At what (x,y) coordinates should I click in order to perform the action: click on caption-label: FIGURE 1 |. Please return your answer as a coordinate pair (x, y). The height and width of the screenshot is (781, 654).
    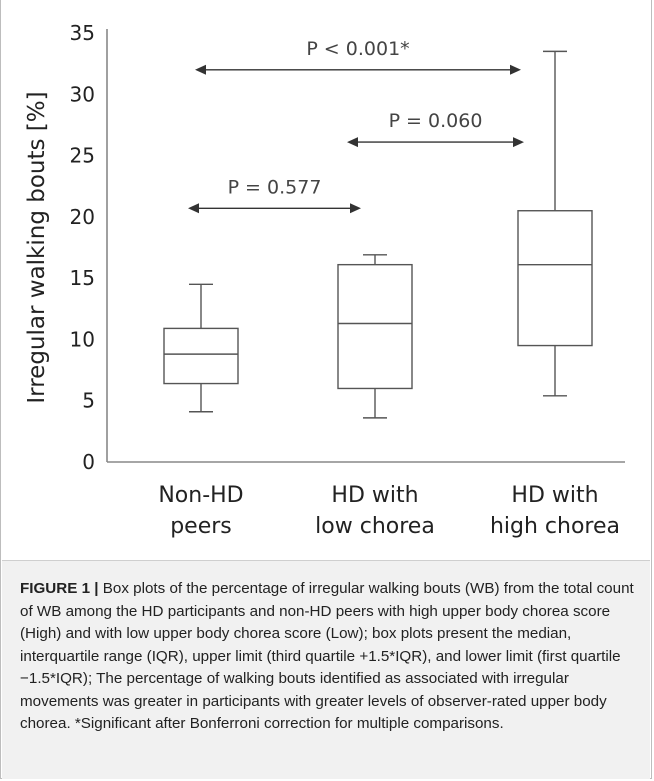
    Looking at the image, I should click on (59, 588).